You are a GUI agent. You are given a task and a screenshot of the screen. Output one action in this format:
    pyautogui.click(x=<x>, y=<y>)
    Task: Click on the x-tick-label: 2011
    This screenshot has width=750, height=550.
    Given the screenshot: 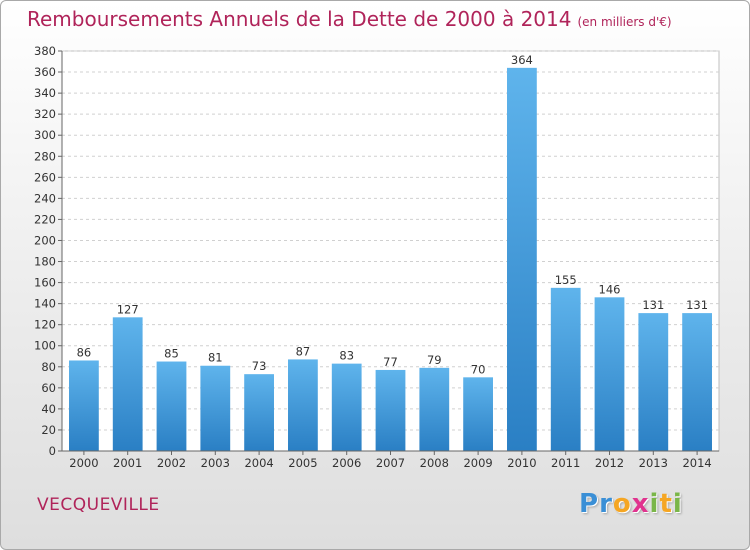 What is the action you would take?
    pyautogui.click(x=565, y=463)
    